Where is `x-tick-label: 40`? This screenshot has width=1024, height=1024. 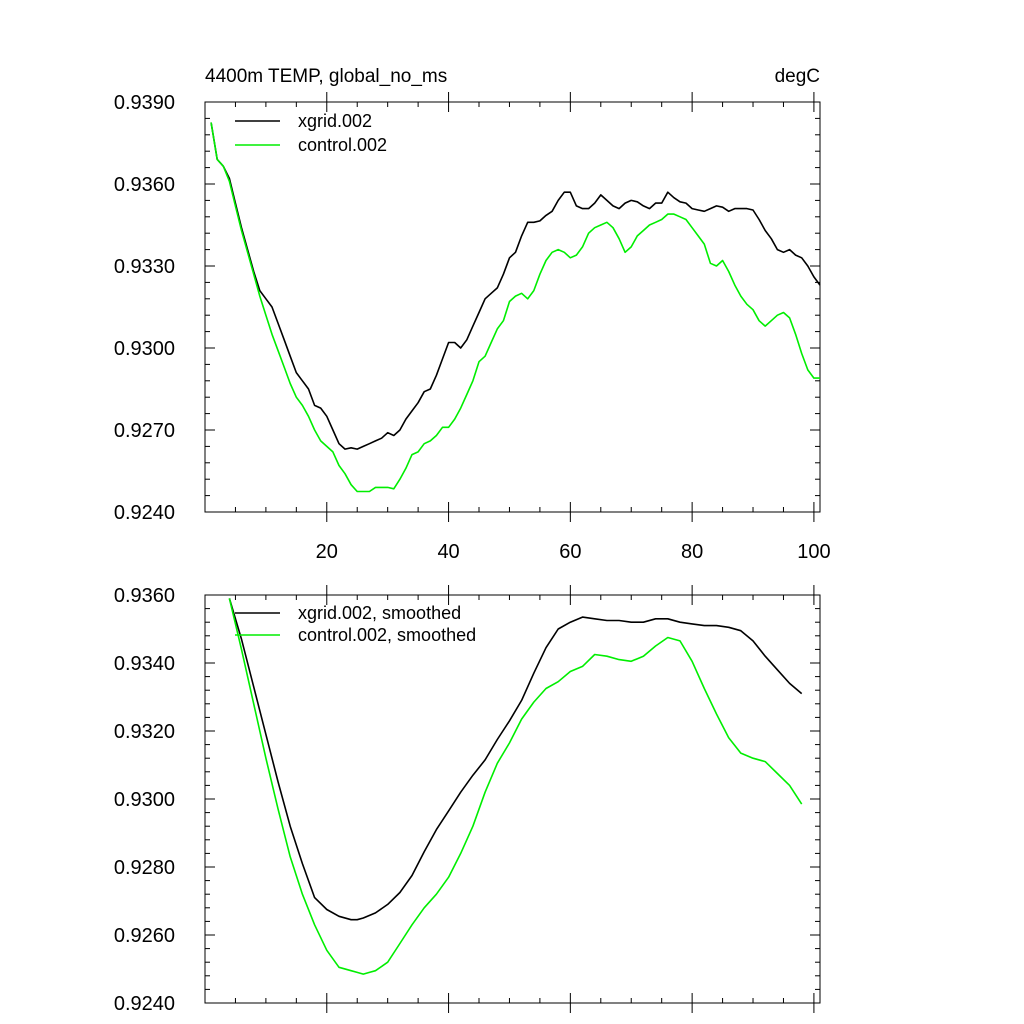
x-tick-label: 40 is located at coordinates (448, 552).